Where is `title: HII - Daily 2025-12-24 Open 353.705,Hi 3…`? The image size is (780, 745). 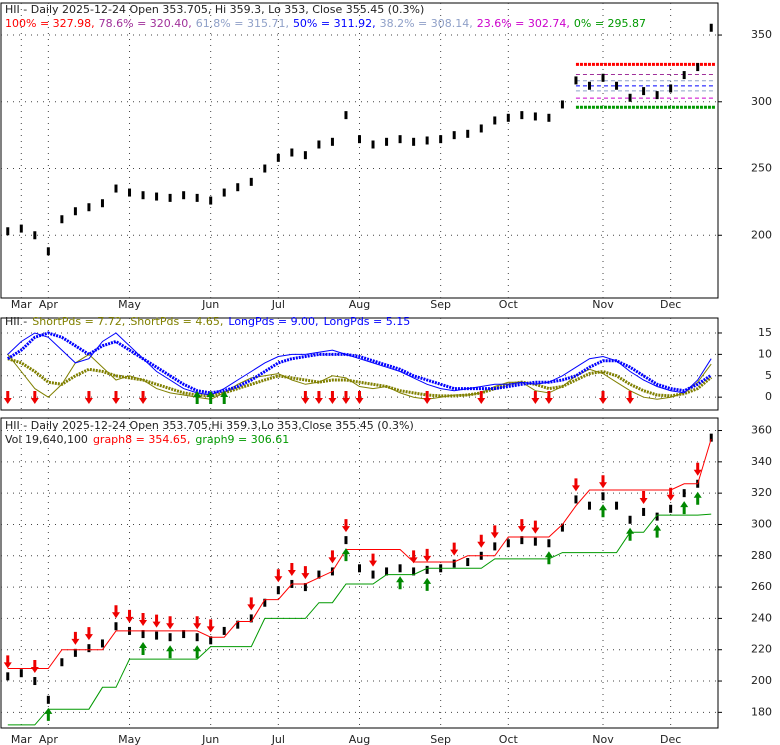
title: HII - Daily 2025-12-24 Open 353.705,Hi 3… is located at coordinates (209, 425).